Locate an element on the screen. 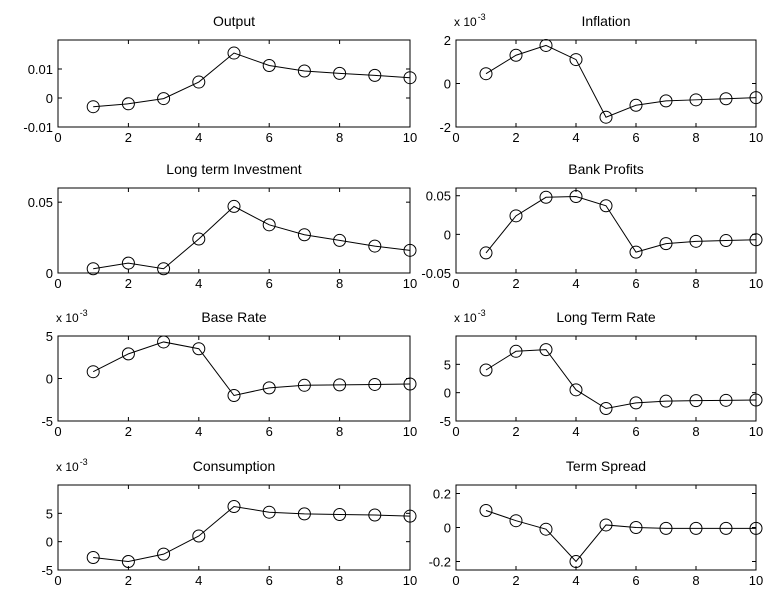  chart-4-axes-box is located at coordinates (234, 378).